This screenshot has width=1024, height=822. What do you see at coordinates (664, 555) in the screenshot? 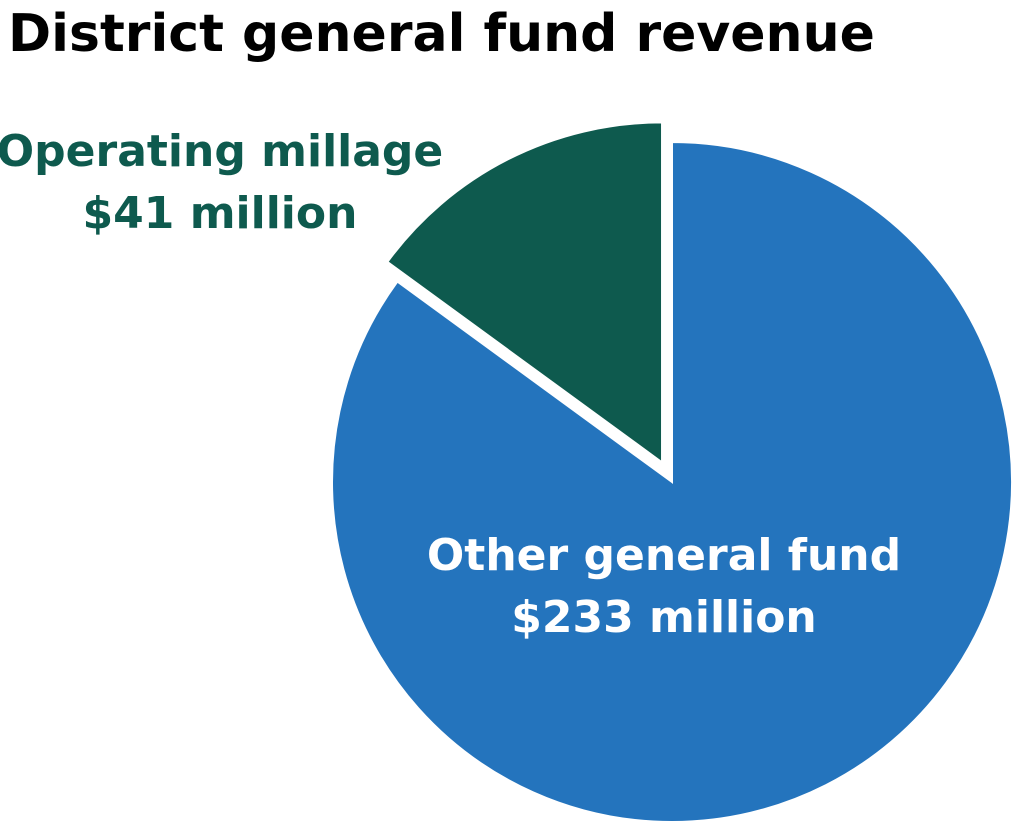
I see `slice-label-other-general-fund: Other general fund` at bounding box center [664, 555].